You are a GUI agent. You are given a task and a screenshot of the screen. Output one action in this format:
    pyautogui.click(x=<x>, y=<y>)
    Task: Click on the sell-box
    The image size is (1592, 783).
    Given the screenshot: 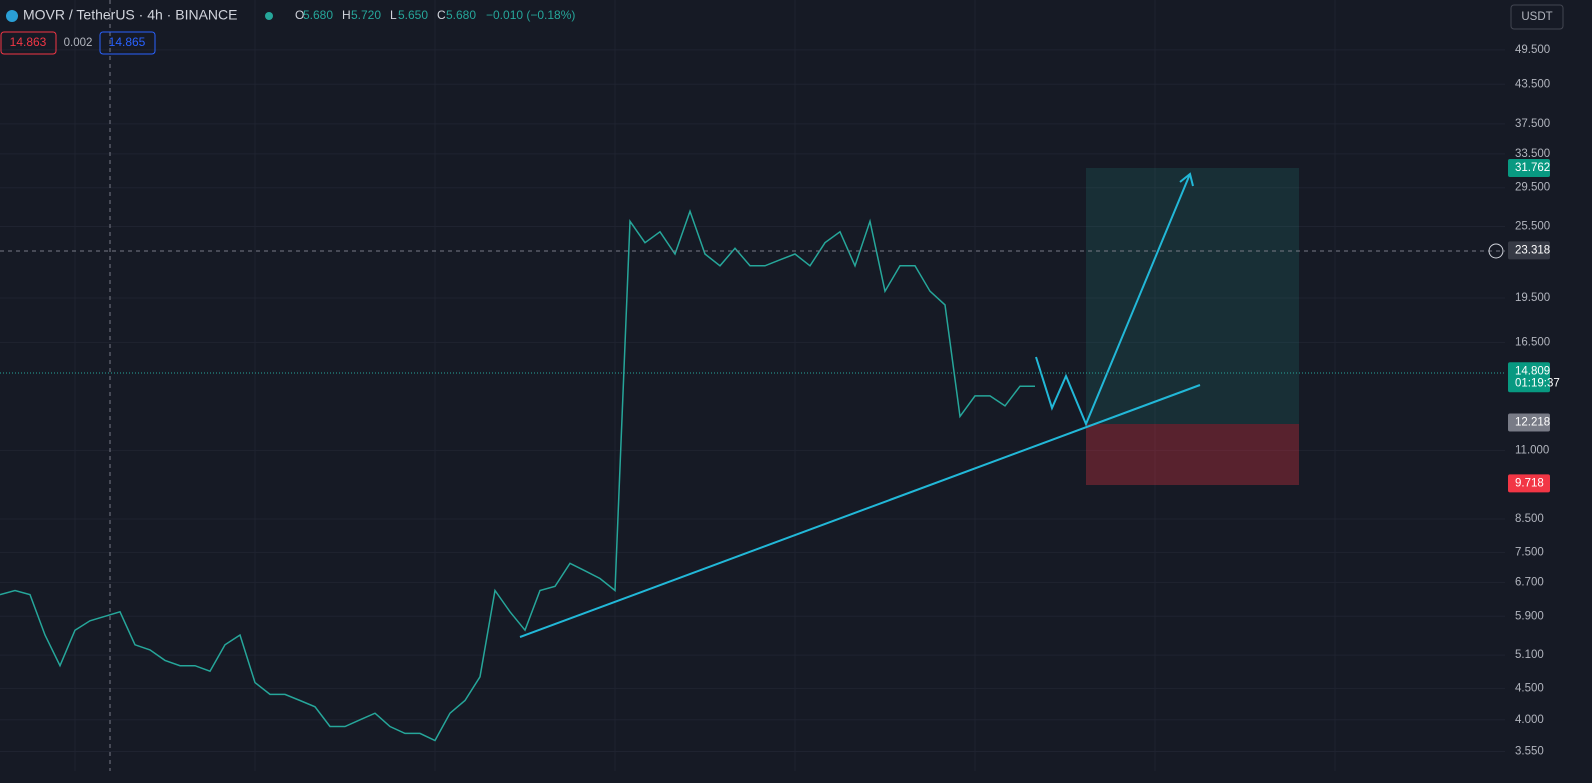 What is the action you would take?
    pyautogui.click(x=28, y=43)
    